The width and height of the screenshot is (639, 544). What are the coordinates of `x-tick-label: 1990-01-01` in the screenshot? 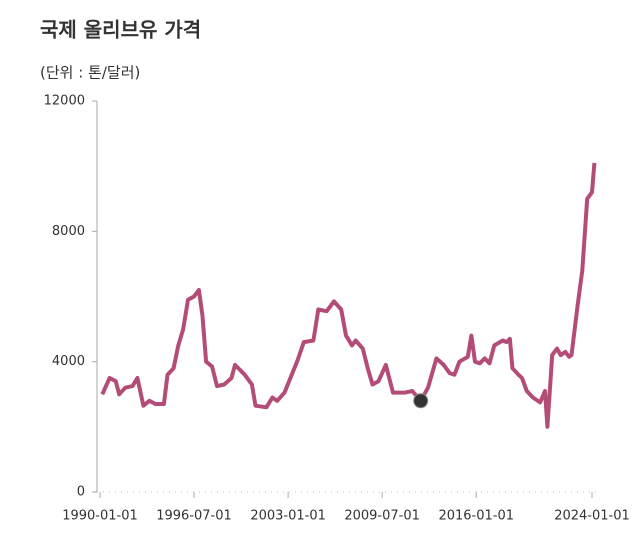 It's located at (100, 516).